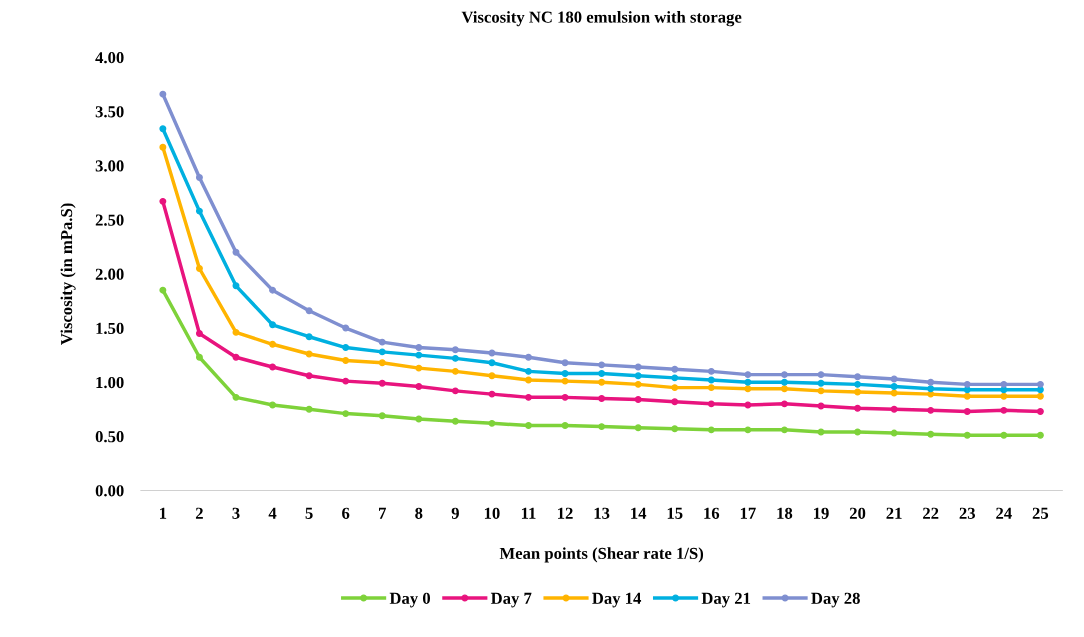 The image size is (1084, 637). What do you see at coordinates (785, 513) in the screenshot?
I see `x-tick-label: 18` at bounding box center [785, 513].